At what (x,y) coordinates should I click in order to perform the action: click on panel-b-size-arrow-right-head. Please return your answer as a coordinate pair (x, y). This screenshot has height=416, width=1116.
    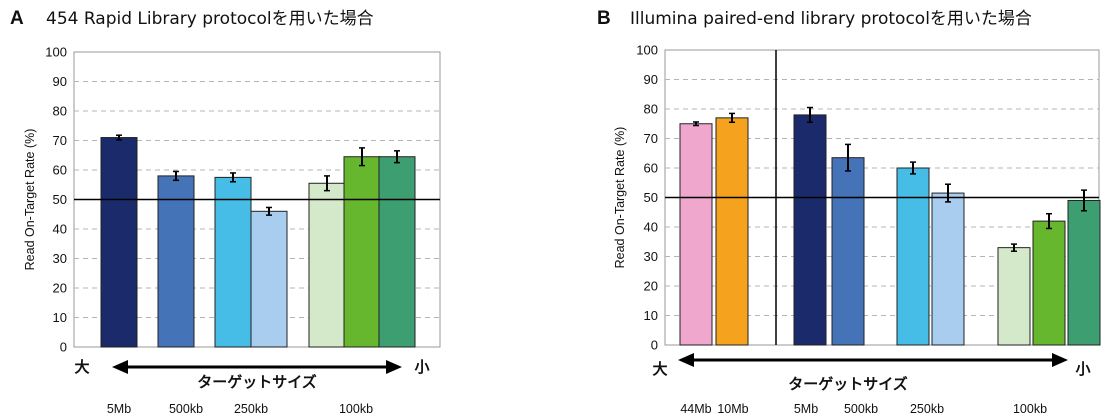
    Looking at the image, I should click on (1060, 360).